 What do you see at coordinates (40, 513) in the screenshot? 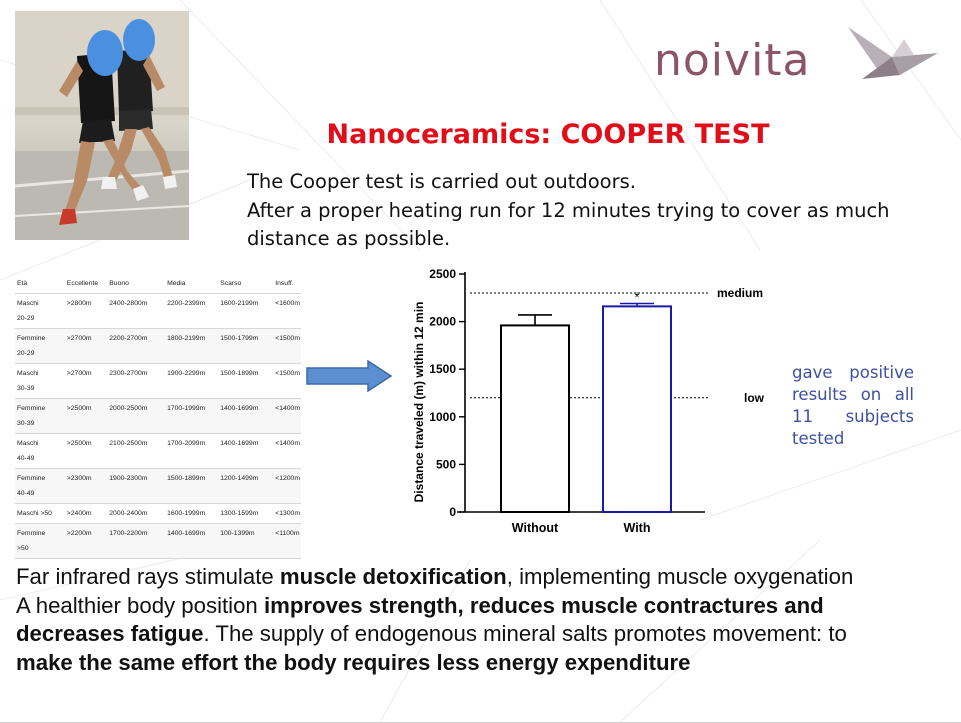
I see `table-cell-group: Maschi >50` at bounding box center [40, 513].